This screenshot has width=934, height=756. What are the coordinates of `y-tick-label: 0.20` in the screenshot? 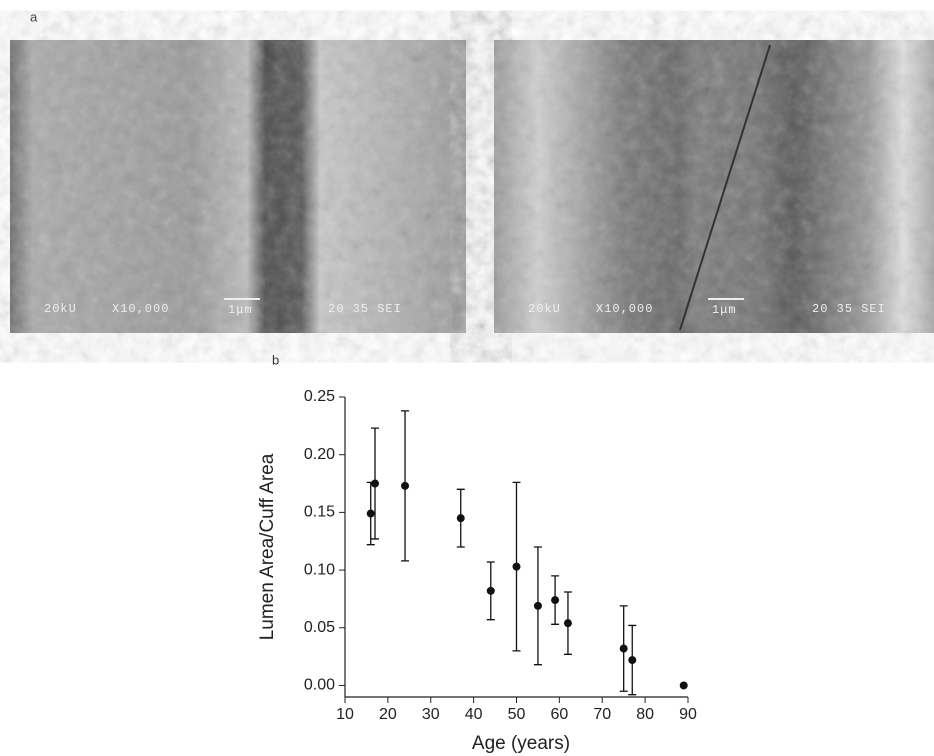 It's located at (319, 454).